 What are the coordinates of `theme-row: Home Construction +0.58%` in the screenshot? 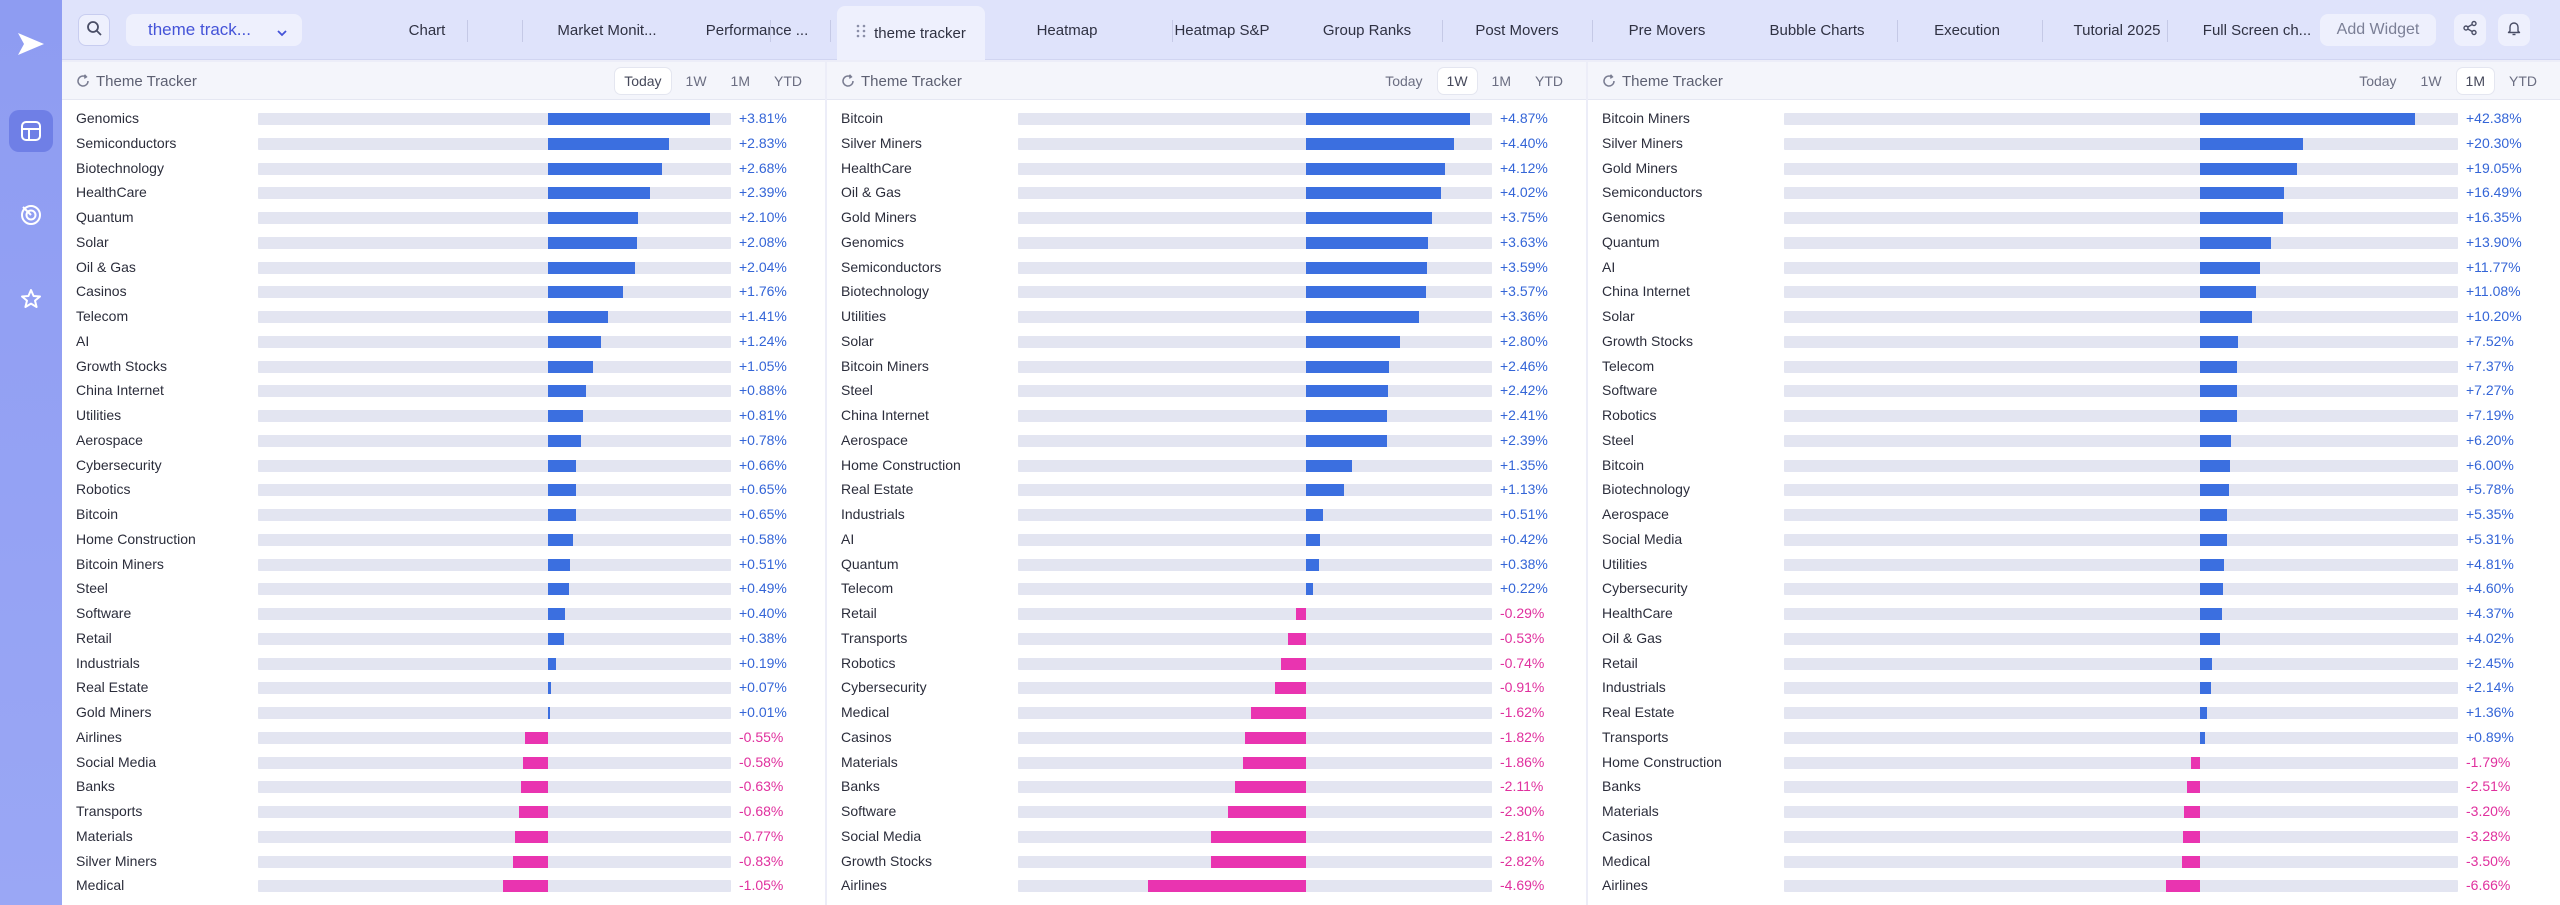 It's located at (443, 538).